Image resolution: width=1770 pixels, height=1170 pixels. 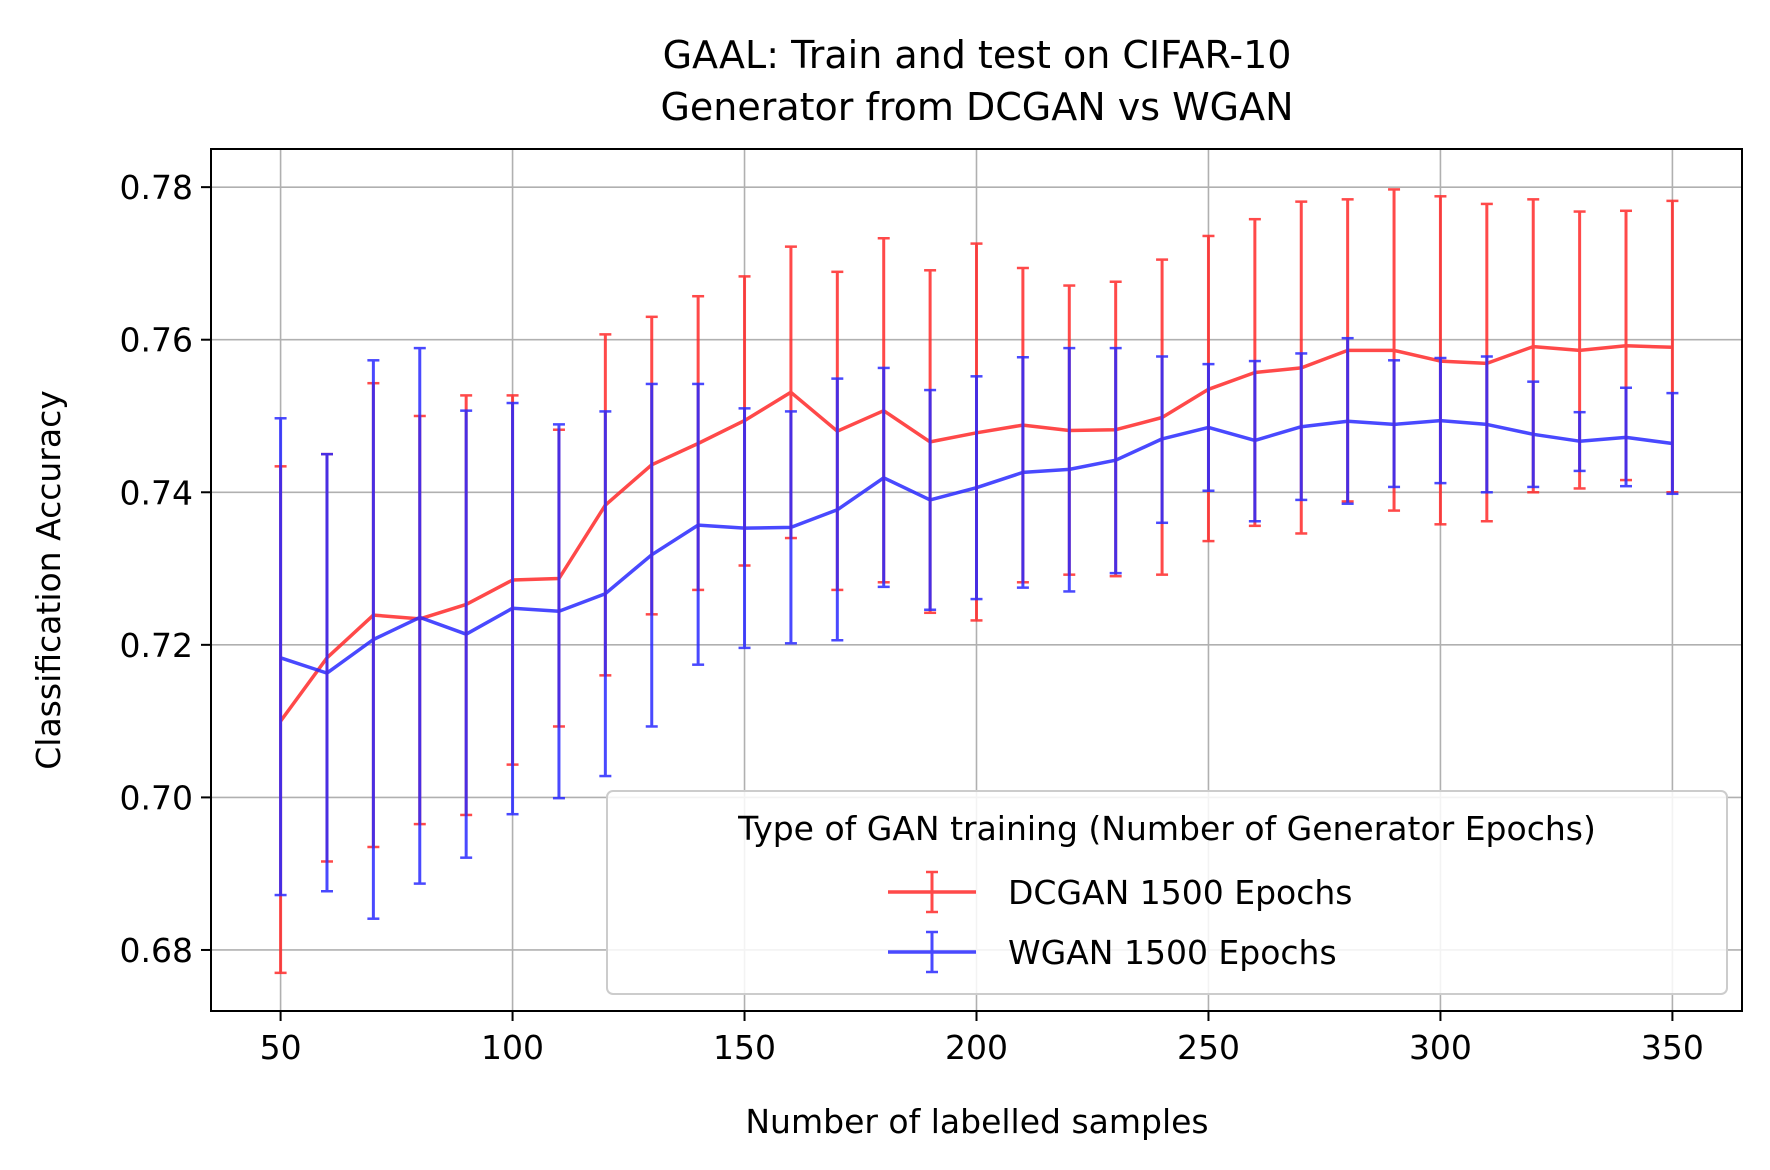 What do you see at coordinates (1120, 922) in the screenshot?
I see `legend-entries: DCGAN 1500 Epochs WGAN 1500 Epochs` at bounding box center [1120, 922].